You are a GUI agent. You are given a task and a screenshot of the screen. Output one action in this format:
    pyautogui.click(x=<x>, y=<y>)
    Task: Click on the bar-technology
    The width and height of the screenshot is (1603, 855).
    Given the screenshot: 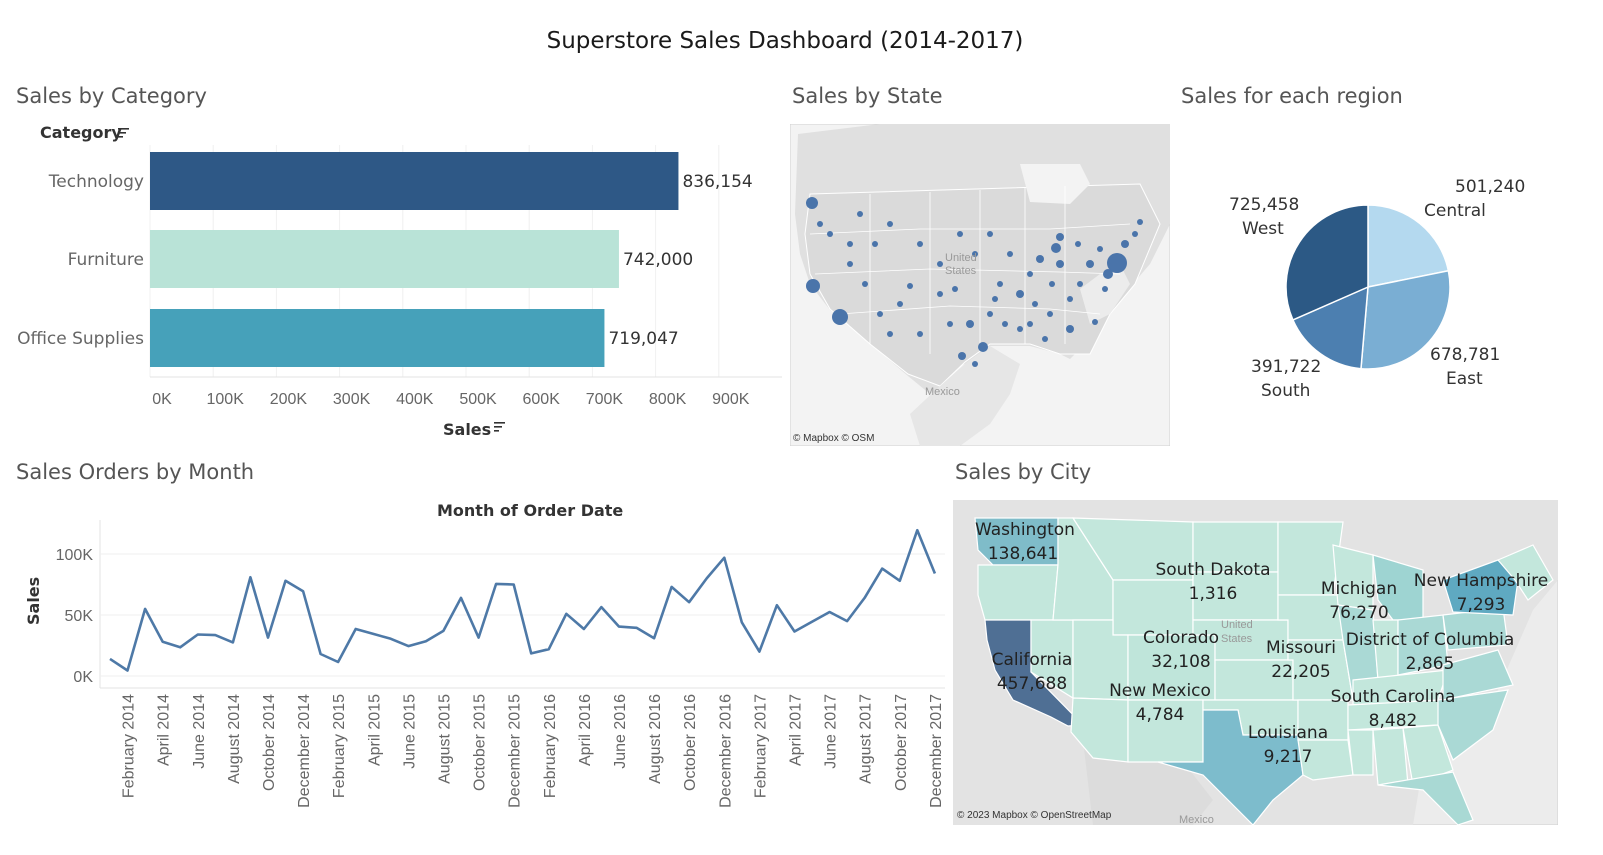 What is the action you would take?
    pyautogui.click(x=414, y=181)
    